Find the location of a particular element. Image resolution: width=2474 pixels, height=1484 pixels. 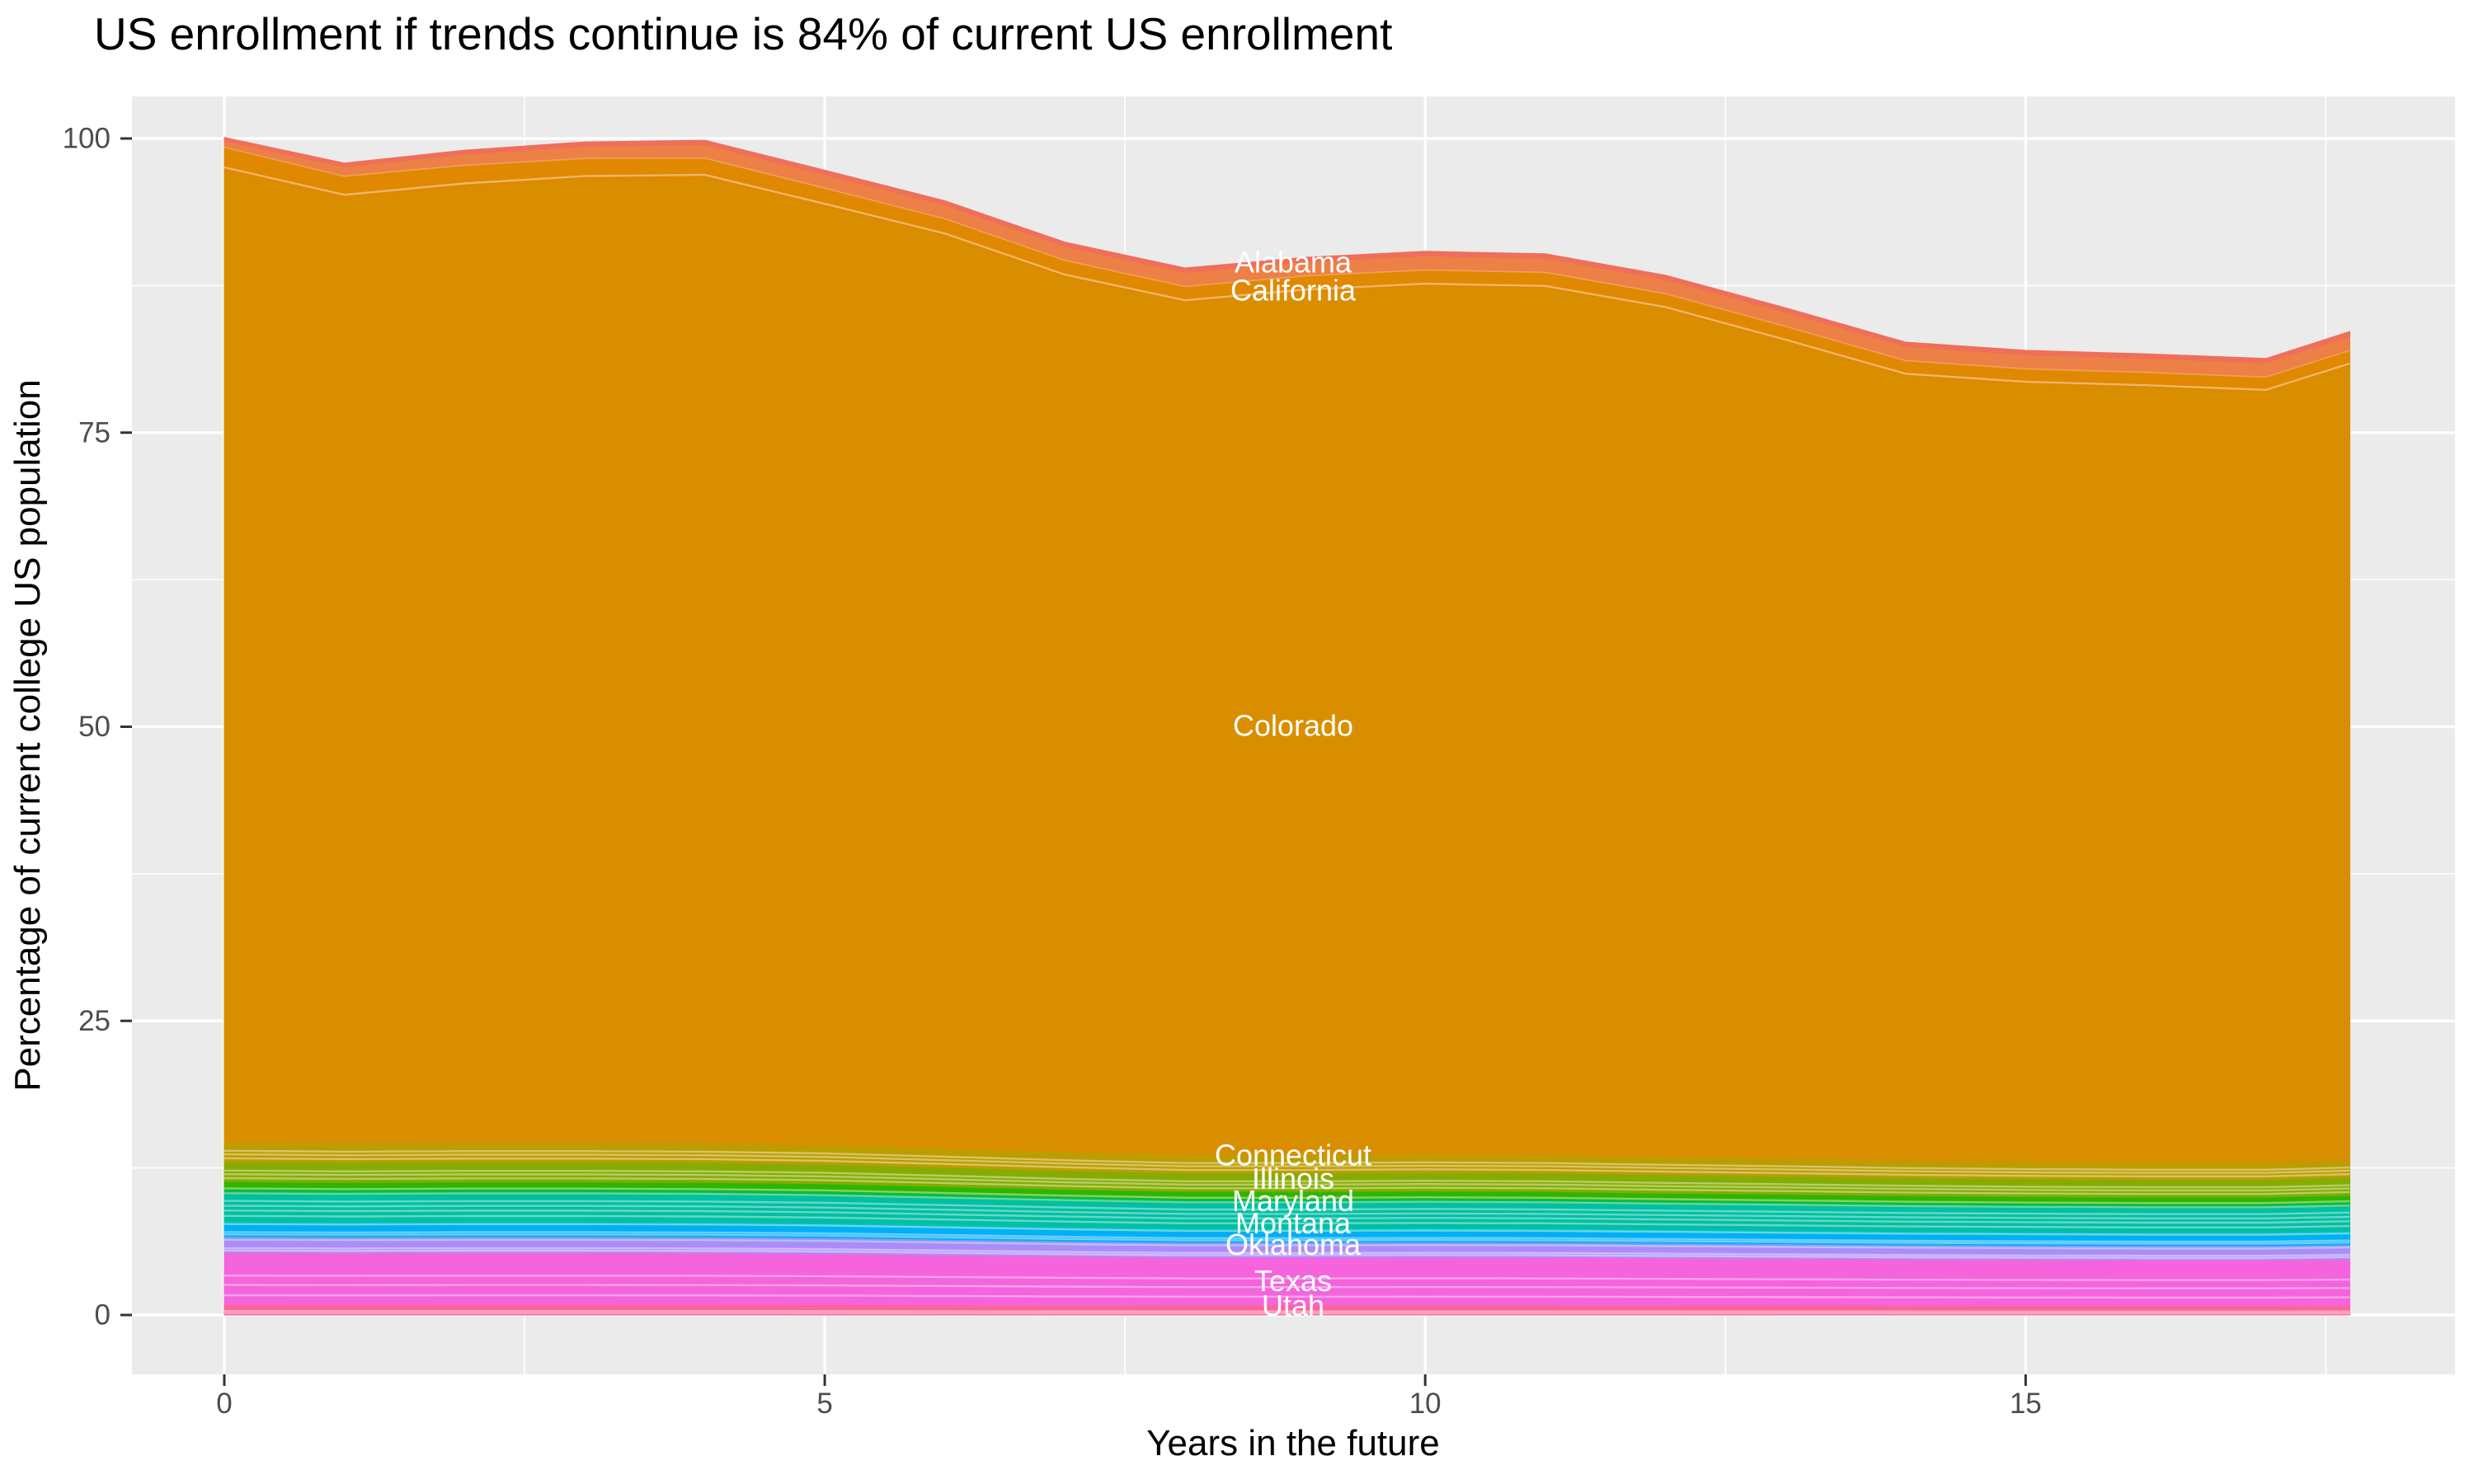

y-tick-label: 0 is located at coordinates (103, 1315).